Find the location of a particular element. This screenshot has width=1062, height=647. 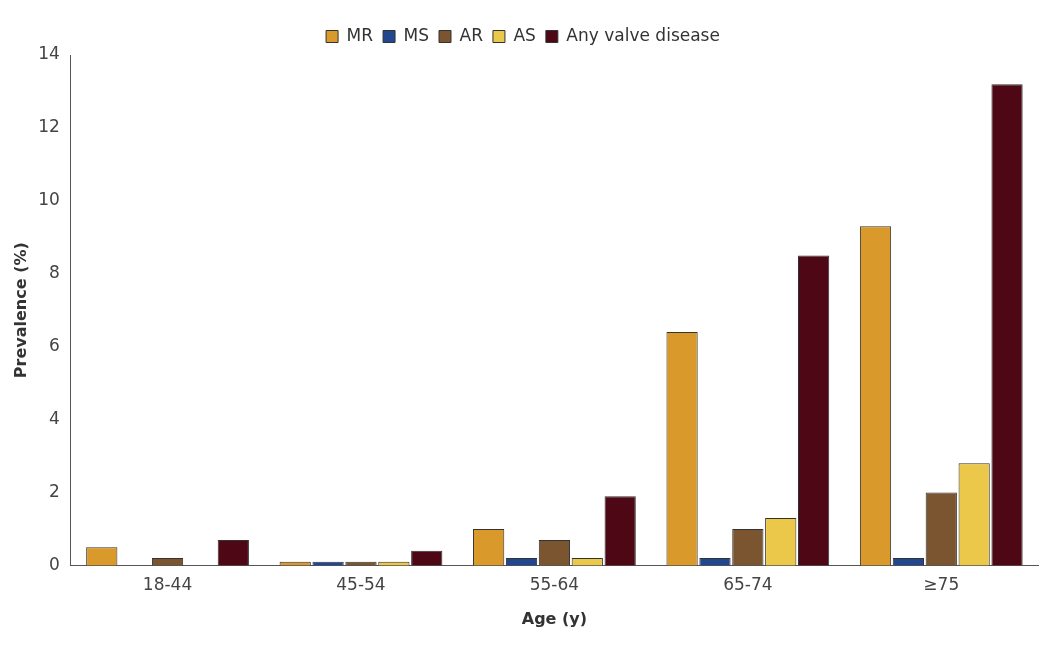

x-tick-label: ≥75 is located at coordinates (941, 584).